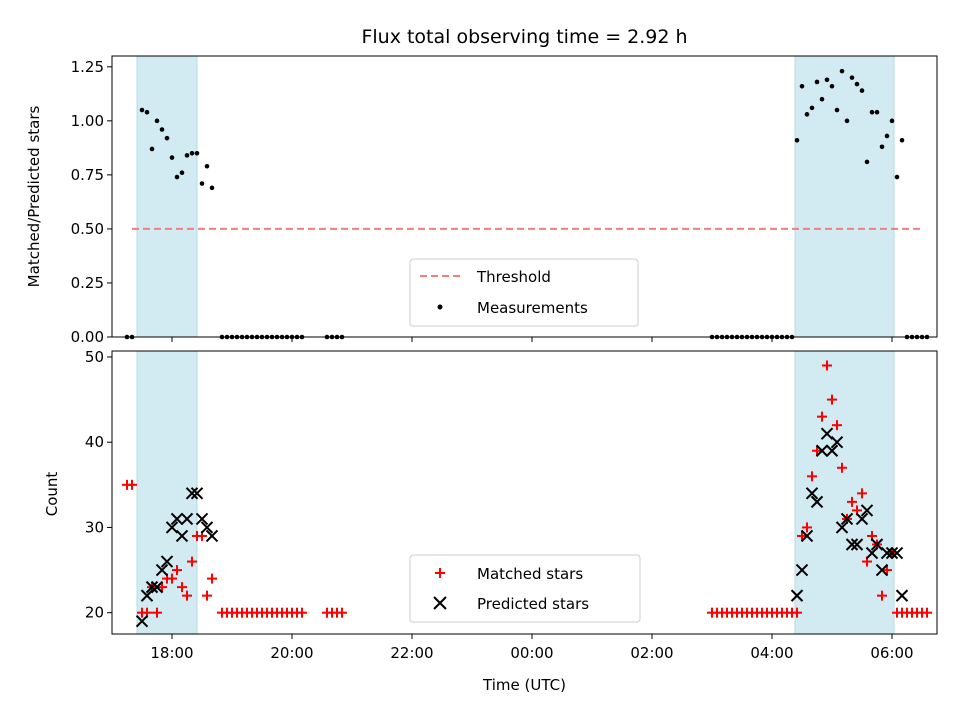 This screenshot has height=724, width=960. What do you see at coordinates (94, 613) in the screenshot?
I see `y-tick-label: 20` at bounding box center [94, 613].